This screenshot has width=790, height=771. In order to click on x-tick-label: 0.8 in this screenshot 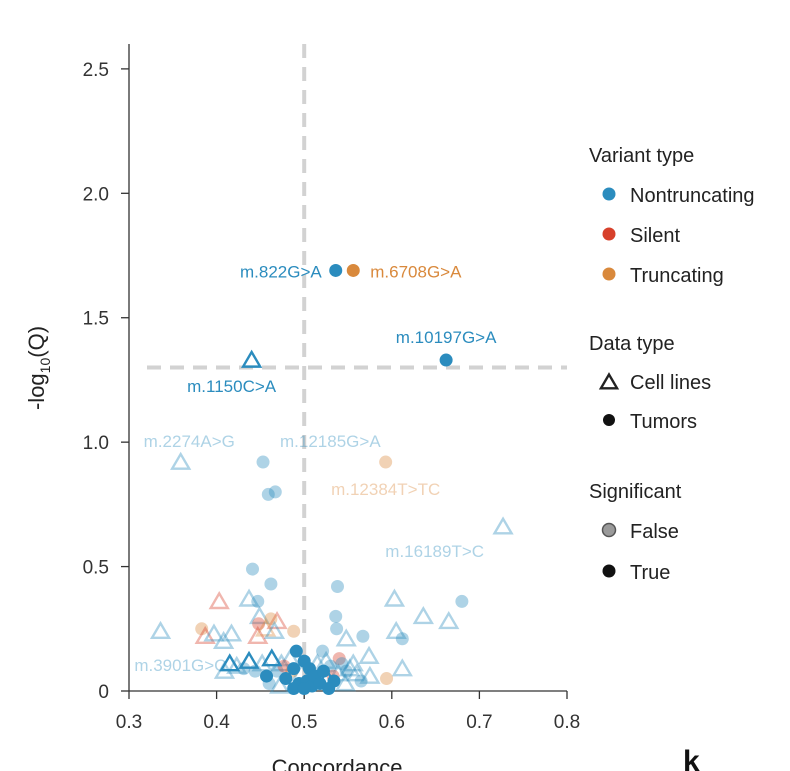, I will do `click(567, 722)`.